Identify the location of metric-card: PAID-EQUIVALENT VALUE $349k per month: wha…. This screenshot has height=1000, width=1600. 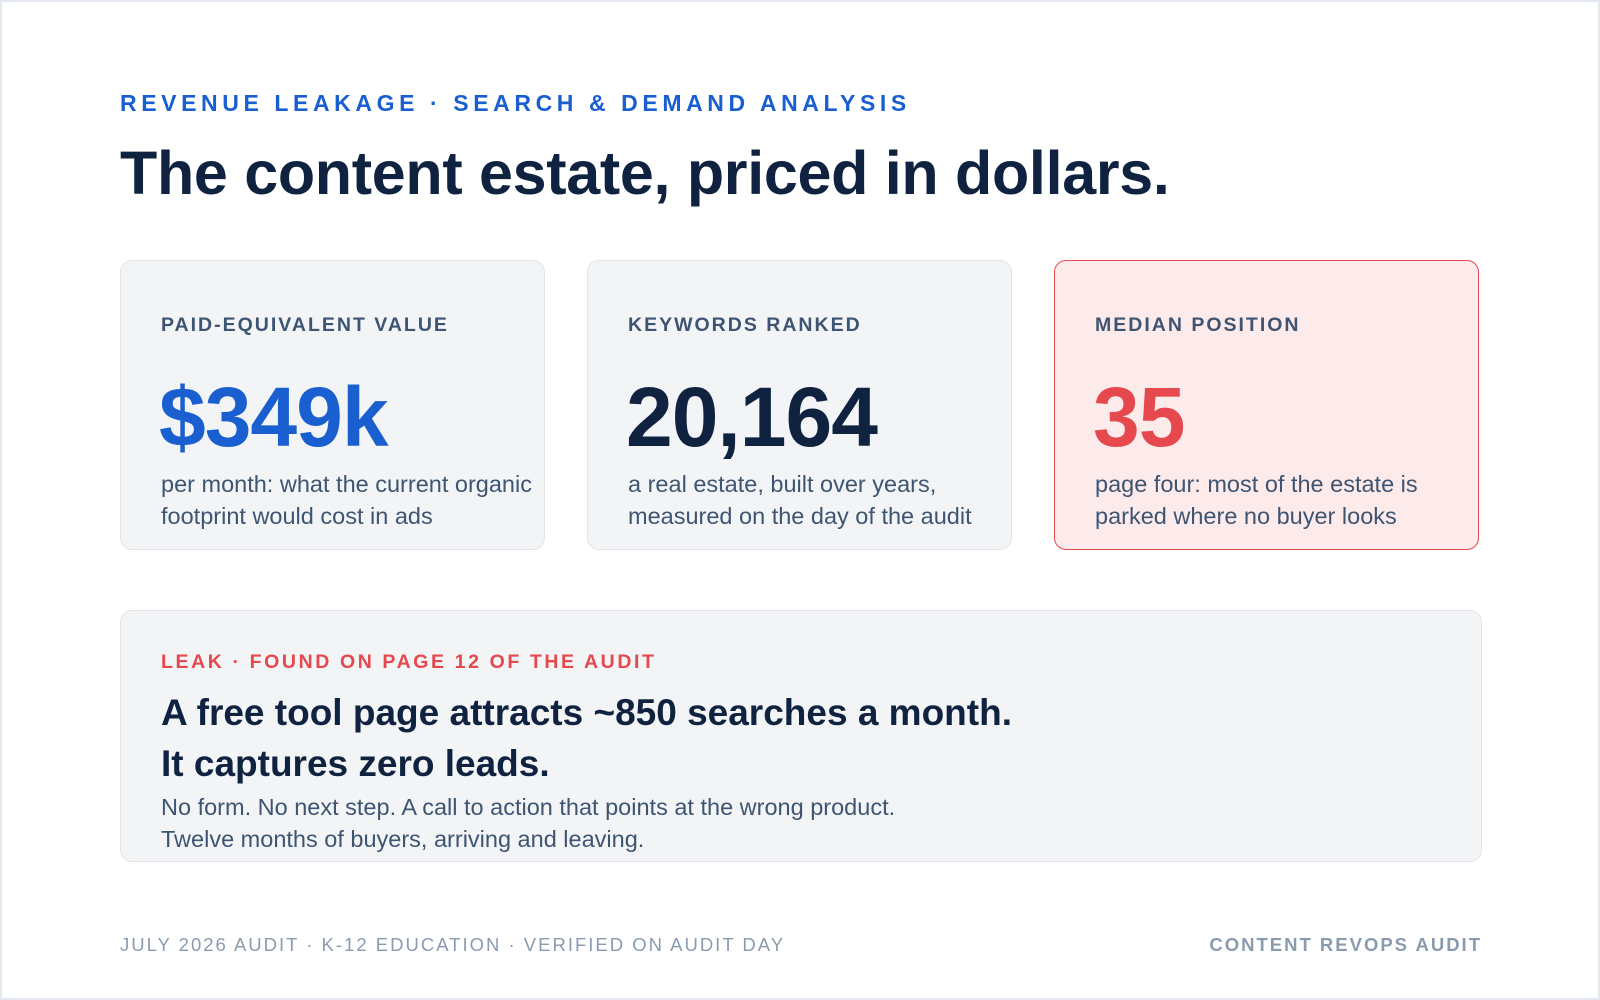
(332, 405).